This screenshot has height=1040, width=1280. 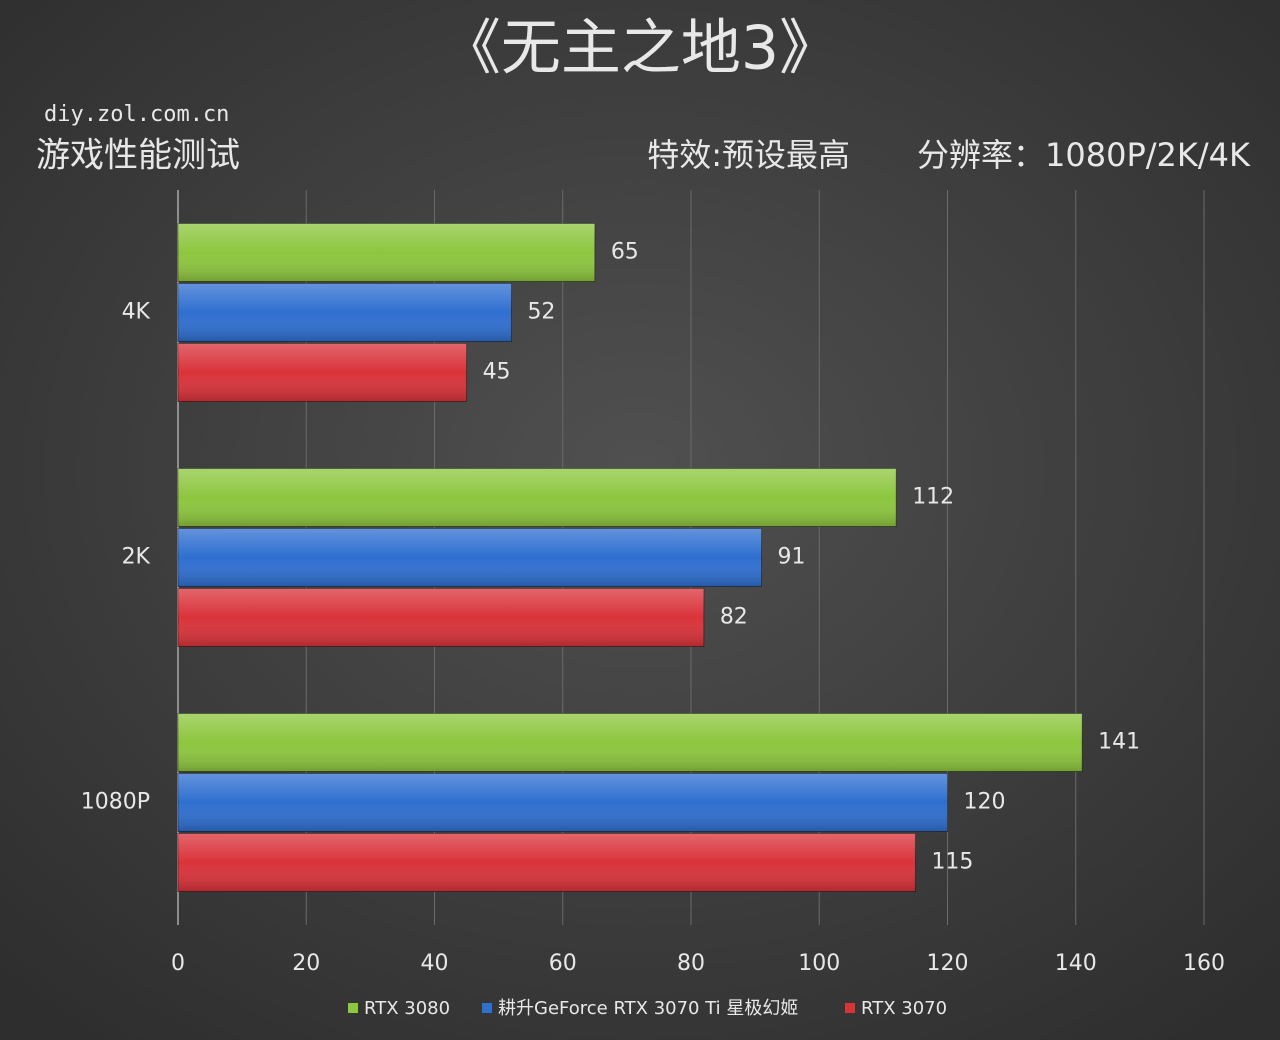 I want to click on value-label: 115, so click(x=952, y=862).